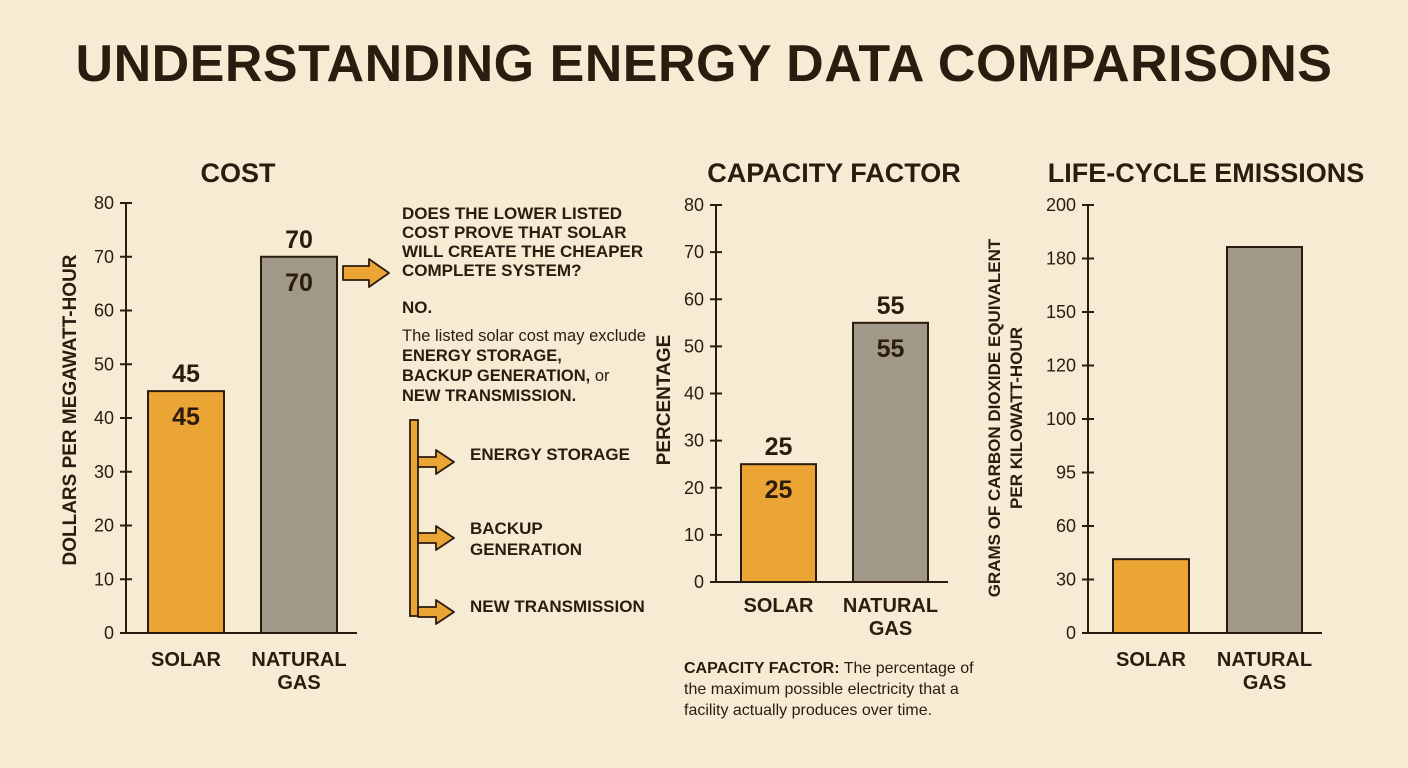  What do you see at coordinates (1066, 473) in the screenshot?
I see `emissions-y-tick-label: 95` at bounding box center [1066, 473].